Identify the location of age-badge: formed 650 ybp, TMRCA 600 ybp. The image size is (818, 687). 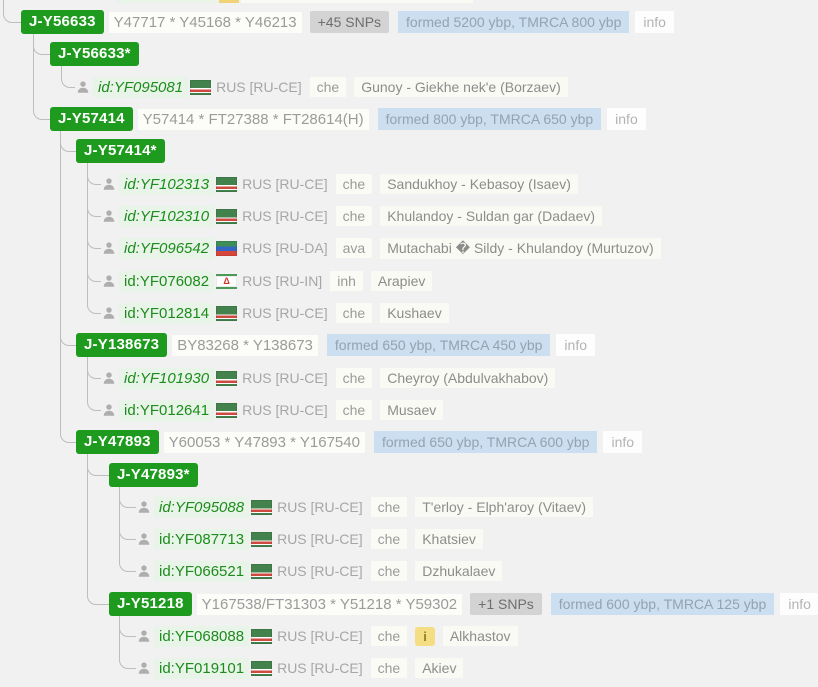
(485, 442).